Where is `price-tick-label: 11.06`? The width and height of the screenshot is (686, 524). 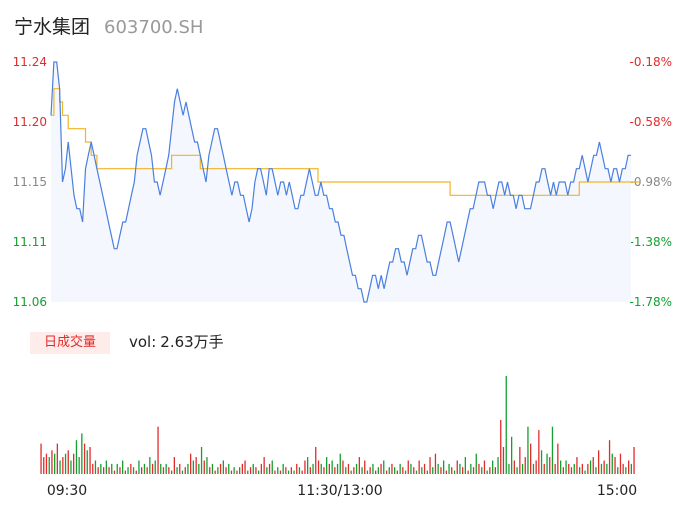 price-tick-label: 11.06 is located at coordinates (30, 302).